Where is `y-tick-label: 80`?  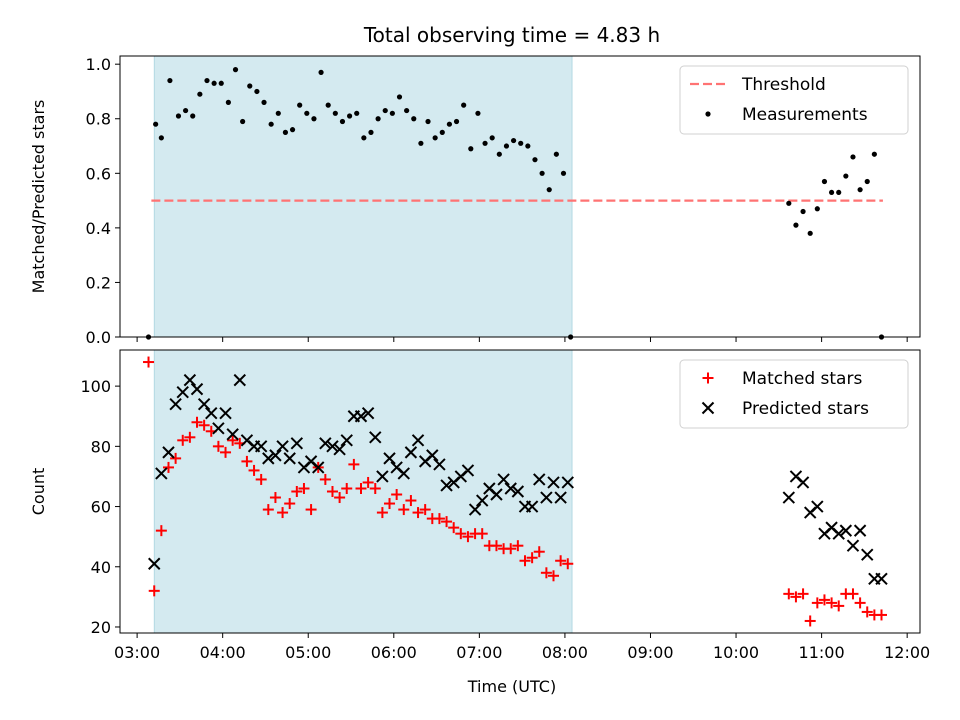 y-tick-label: 80 is located at coordinates (101, 446).